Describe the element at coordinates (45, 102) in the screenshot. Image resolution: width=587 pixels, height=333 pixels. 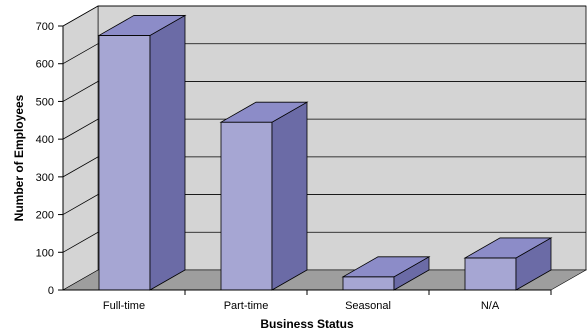
I see `y-tick-label: 500` at that location.